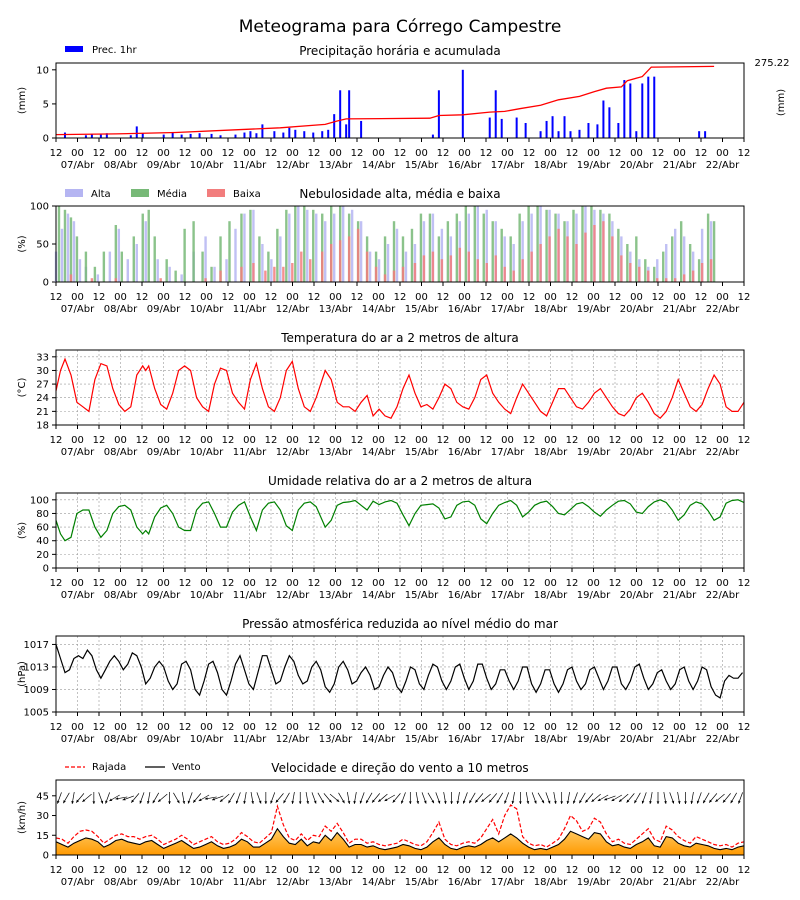  Describe the element at coordinates (400, 826) in the screenshot. I see `gust-line` at that location.